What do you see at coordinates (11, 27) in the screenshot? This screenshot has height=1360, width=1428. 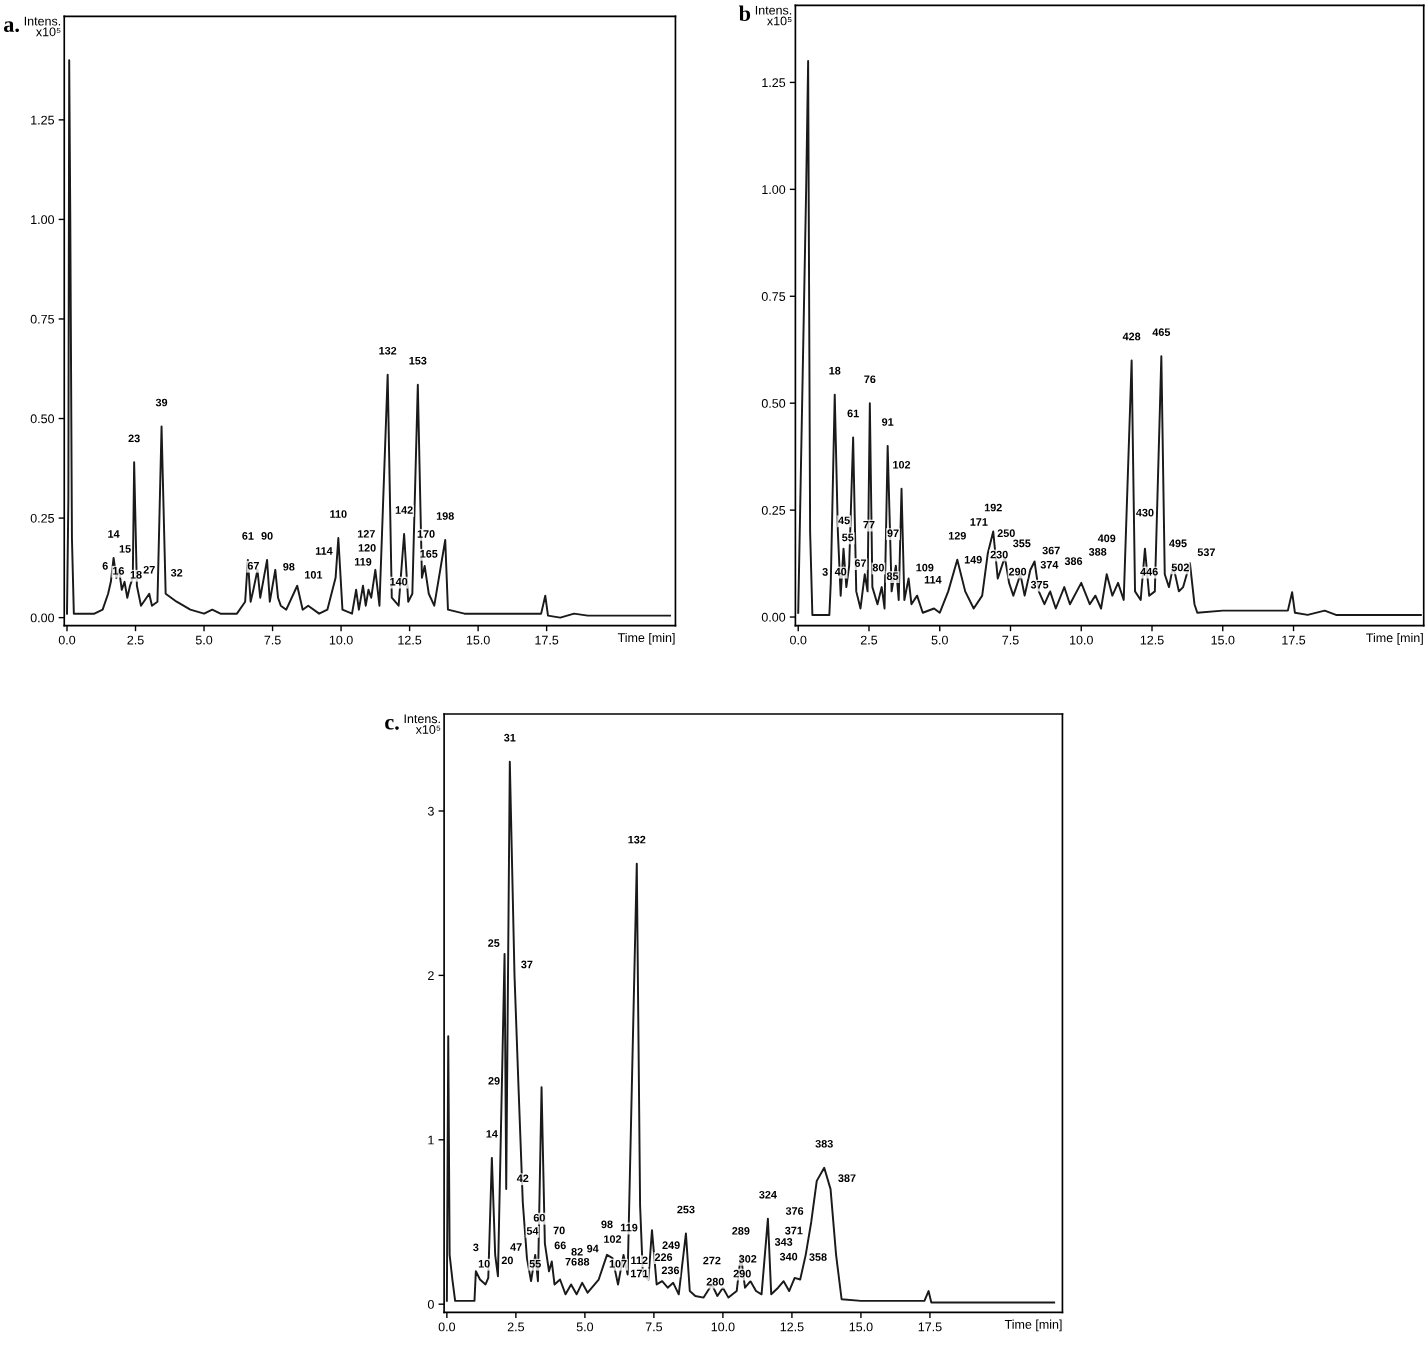 I see `chart-title: a.` at bounding box center [11, 27].